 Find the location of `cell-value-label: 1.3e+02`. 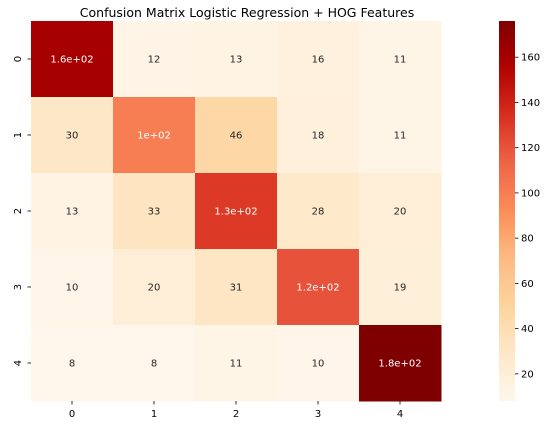

cell-value-label: 1.3e+02 is located at coordinates (235, 212).